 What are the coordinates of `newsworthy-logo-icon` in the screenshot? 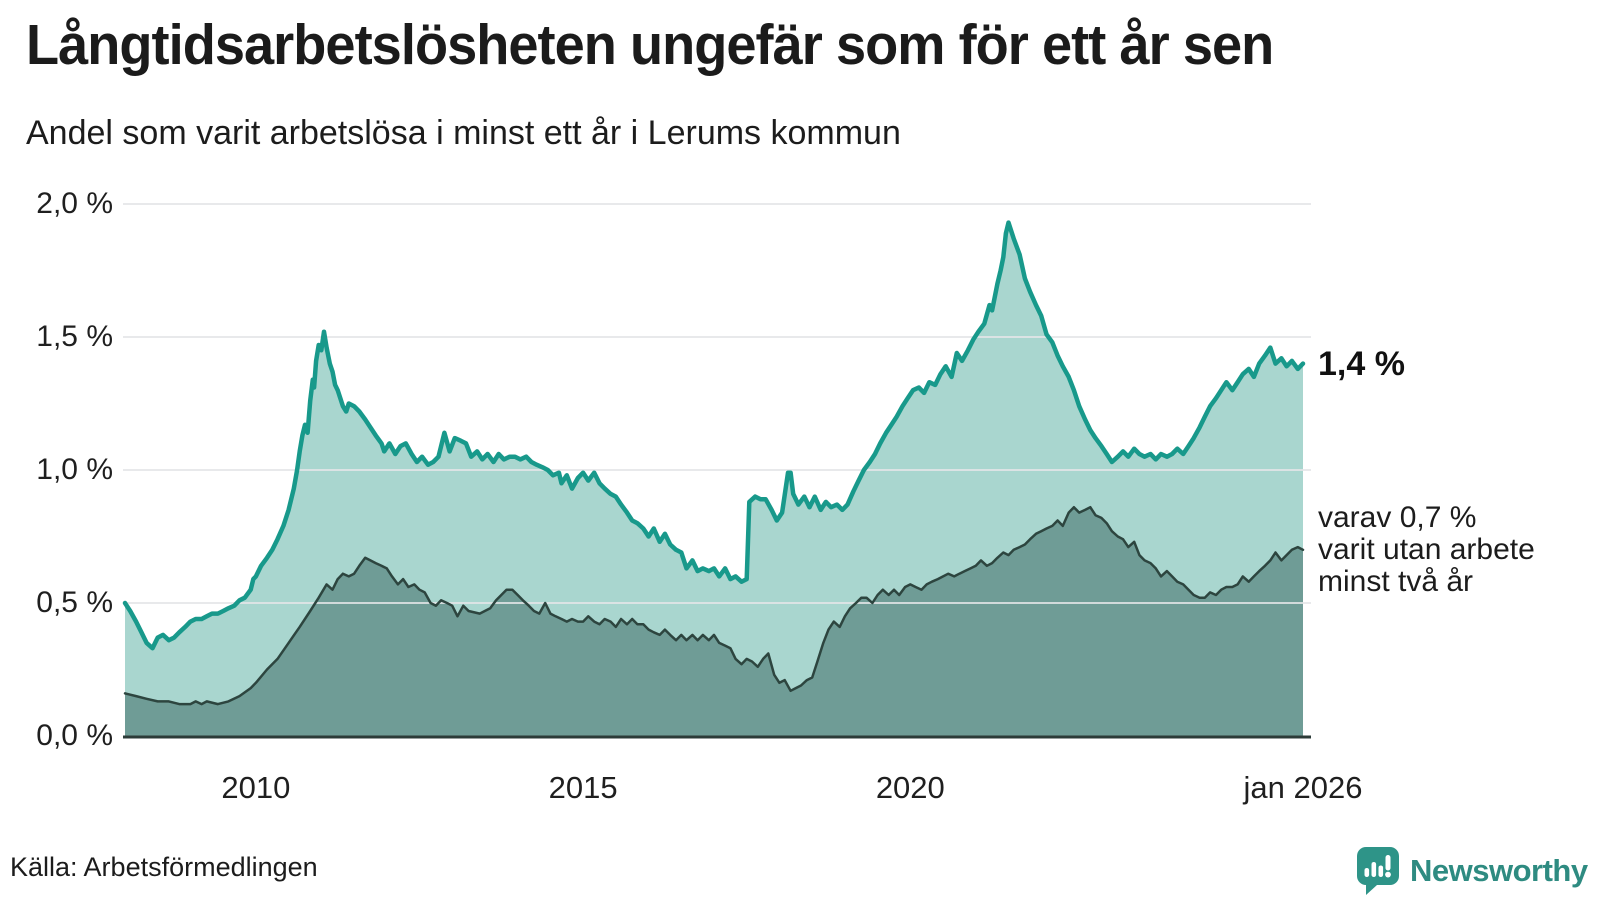 It's located at (1378, 871).